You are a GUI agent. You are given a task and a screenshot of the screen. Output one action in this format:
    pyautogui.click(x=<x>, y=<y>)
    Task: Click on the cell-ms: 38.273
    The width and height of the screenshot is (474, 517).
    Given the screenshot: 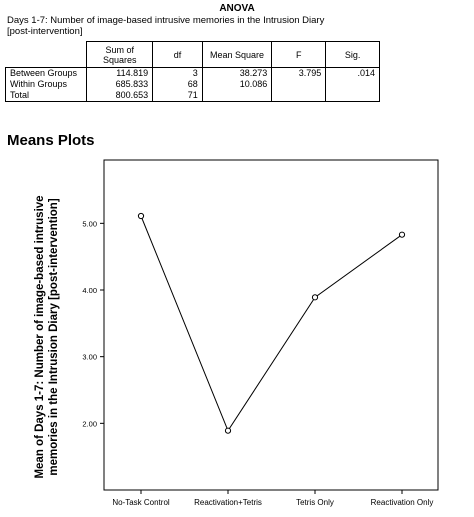 What is the action you would take?
    pyautogui.click(x=237, y=73)
    